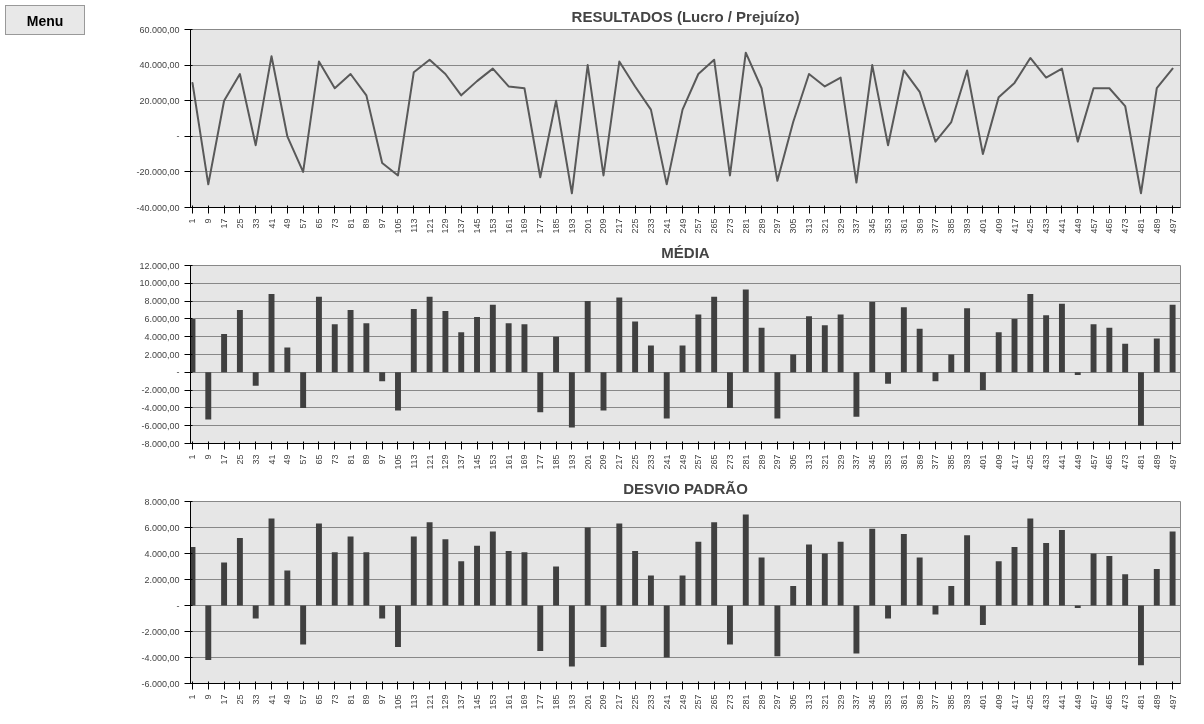 Image resolution: width=1204 pixels, height=724 pixels. What do you see at coordinates (178, 605) in the screenshot?
I see `y-tick-label: -` at bounding box center [178, 605].